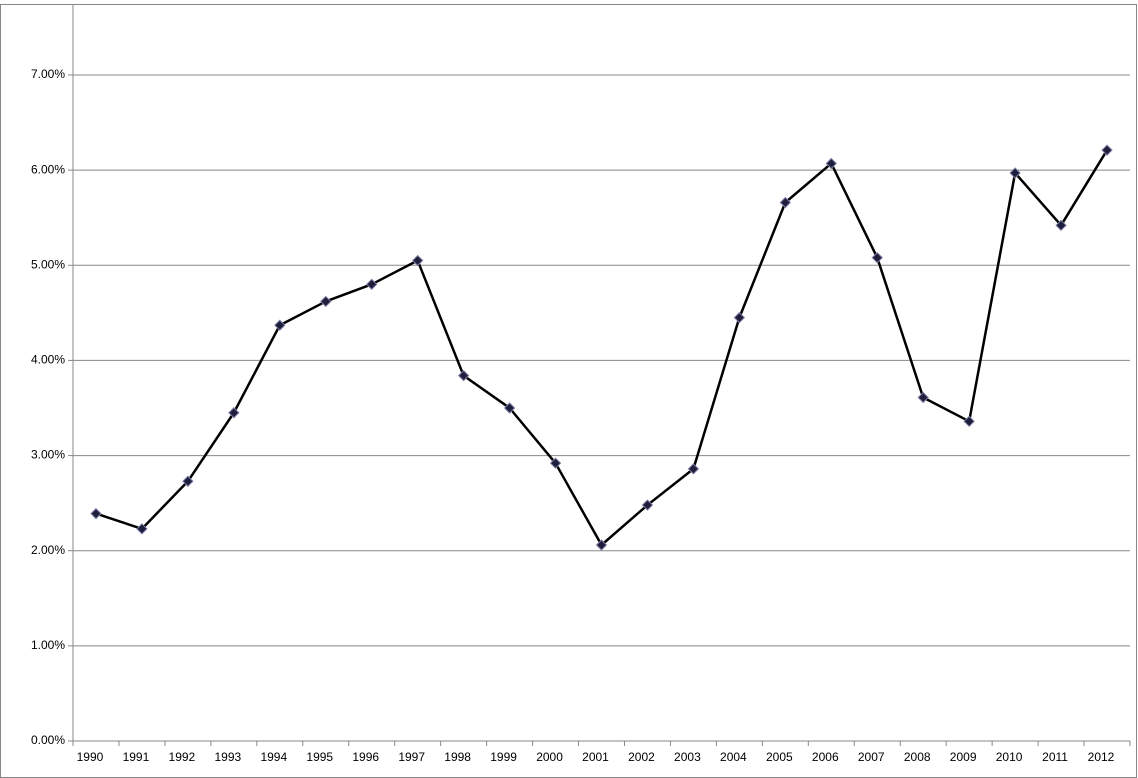 This screenshot has width=1138, height=778. Describe the element at coordinates (871, 757) in the screenshot. I see `x-tick-label: 2007` at that location.